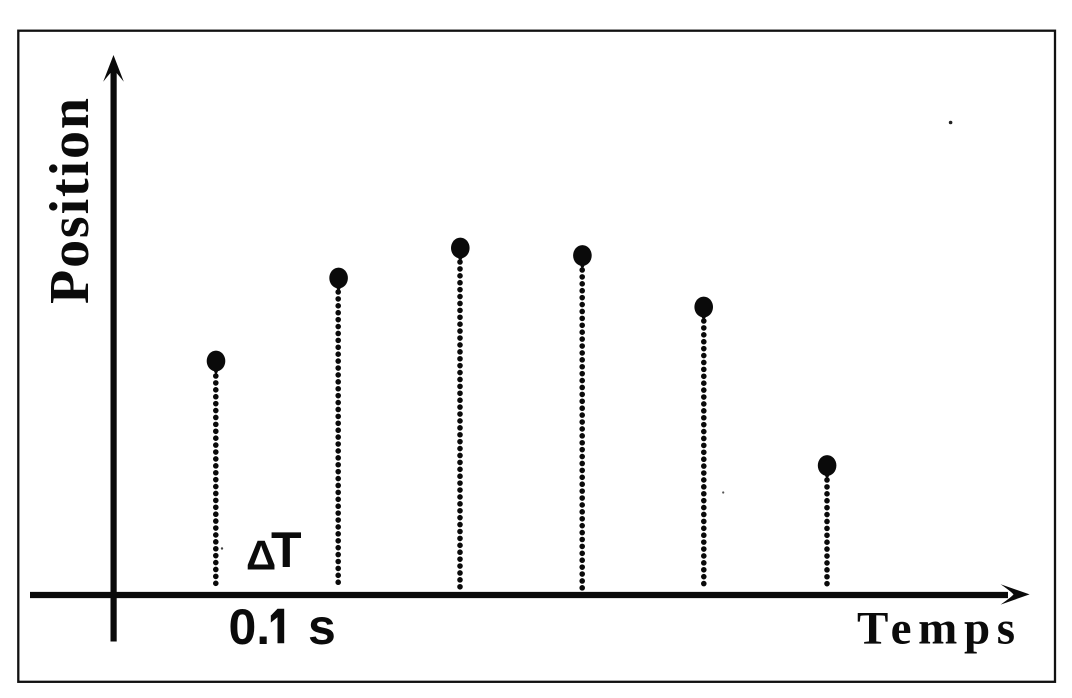  I want to click on svg-text: Δ, so click(261, 555).